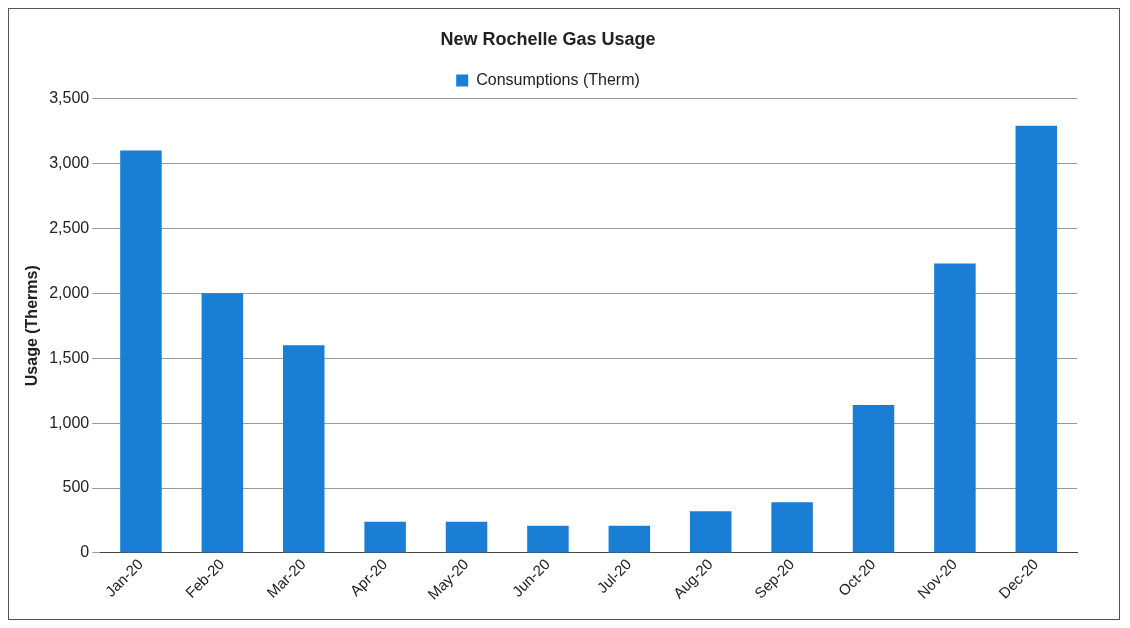  Describe the element at coordinates (69, 227) in the screenshot. I see `y-tick-label: 2,500` at that location.